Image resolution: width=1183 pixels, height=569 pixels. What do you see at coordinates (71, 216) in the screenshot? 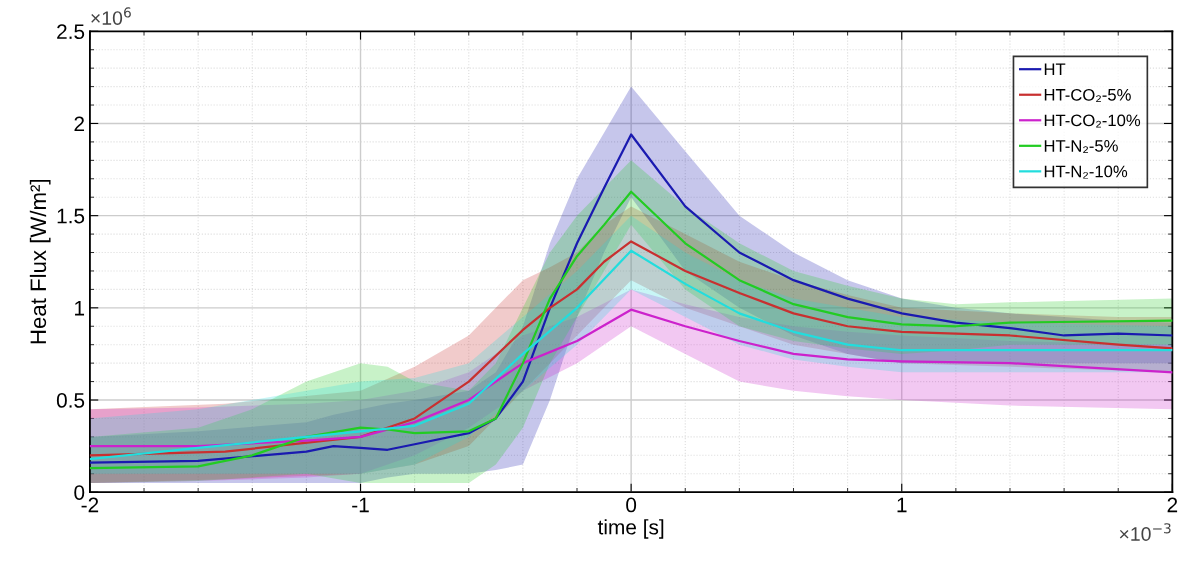
I see `y-tick-label: 1.5` at bounding box center [71, 216].